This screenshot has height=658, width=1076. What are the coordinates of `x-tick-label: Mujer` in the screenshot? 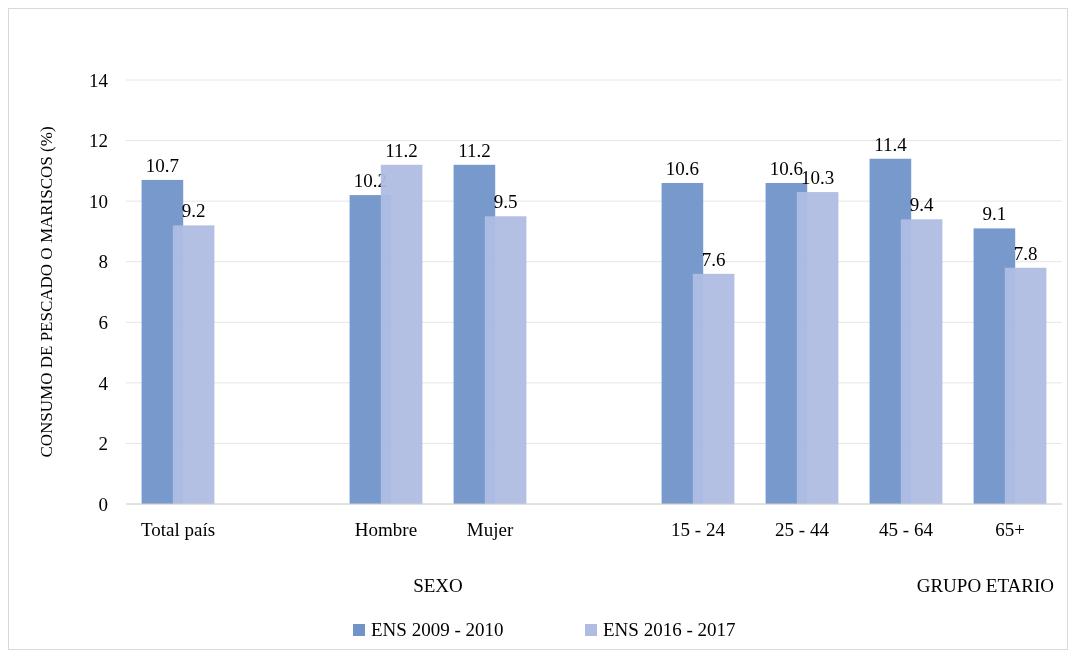 It's located at (490, 529).